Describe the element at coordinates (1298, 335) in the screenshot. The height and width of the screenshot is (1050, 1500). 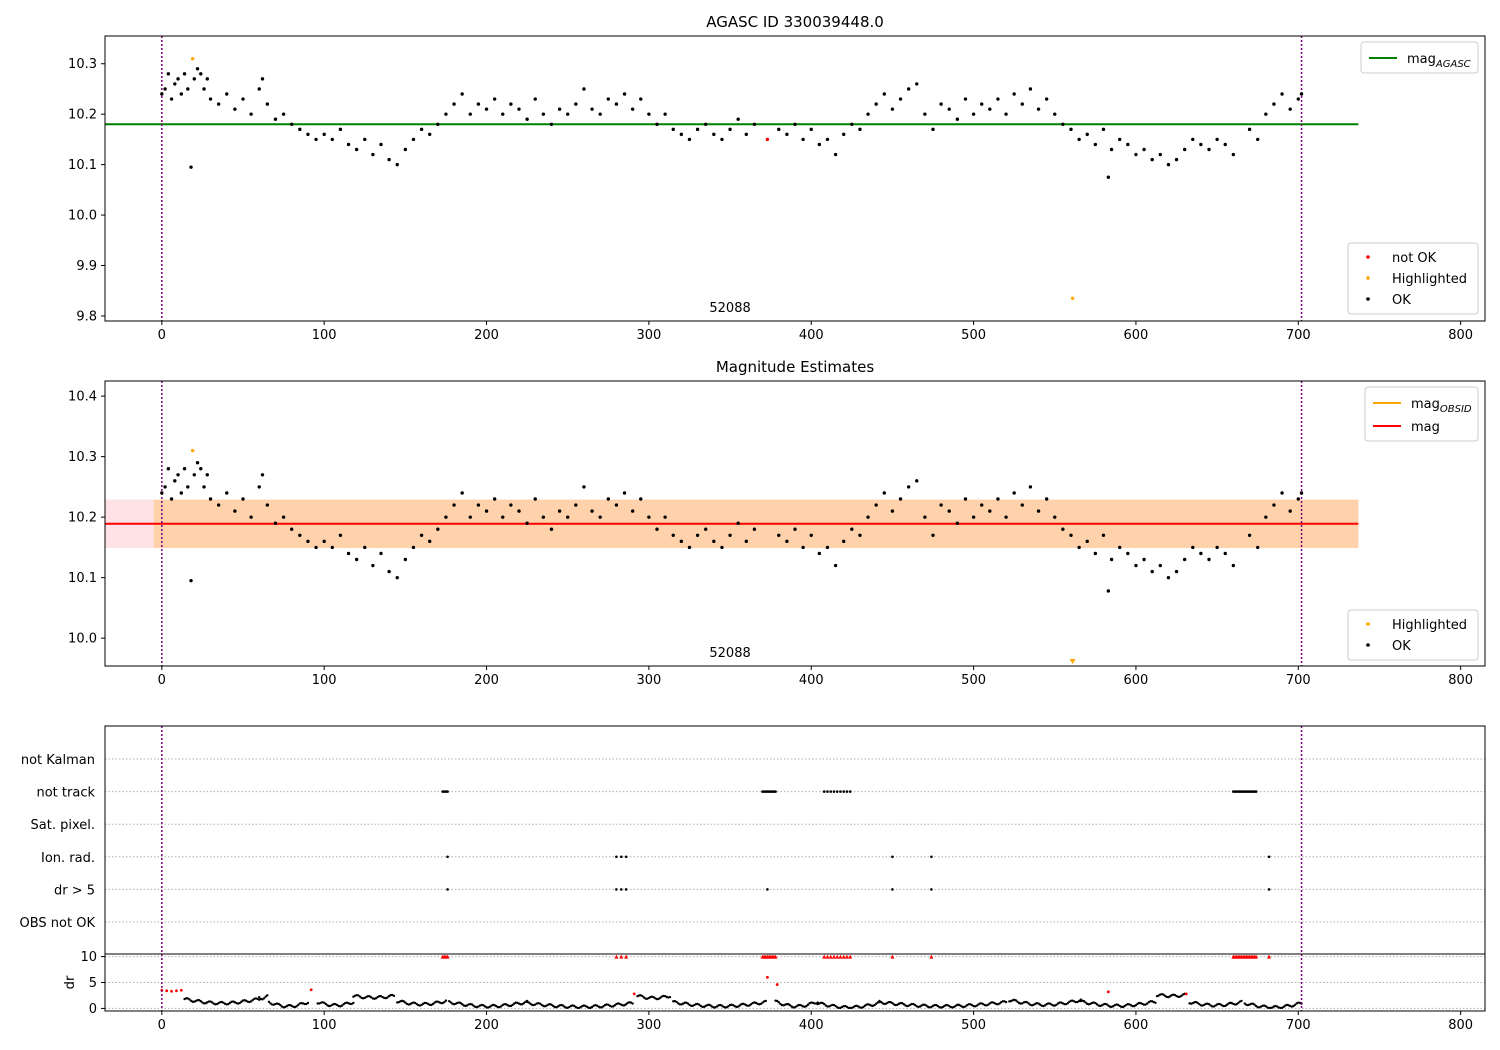
I see `x-tick-label: 700` at that location.